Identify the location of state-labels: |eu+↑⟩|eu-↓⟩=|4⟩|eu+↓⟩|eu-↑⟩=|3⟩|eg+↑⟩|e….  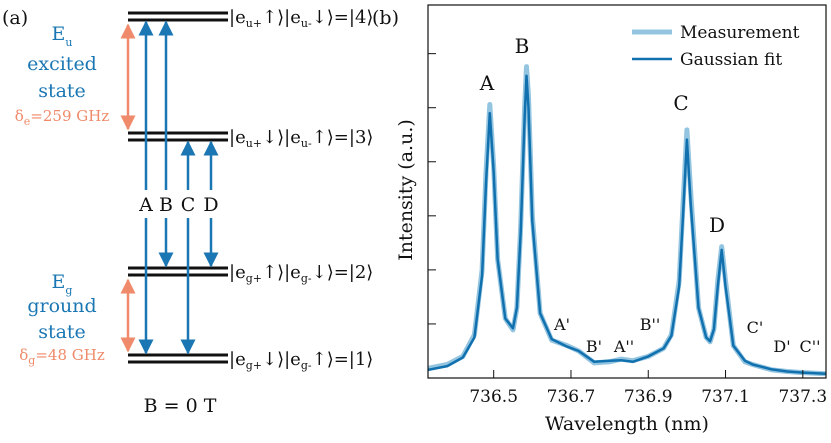
(301, 189).